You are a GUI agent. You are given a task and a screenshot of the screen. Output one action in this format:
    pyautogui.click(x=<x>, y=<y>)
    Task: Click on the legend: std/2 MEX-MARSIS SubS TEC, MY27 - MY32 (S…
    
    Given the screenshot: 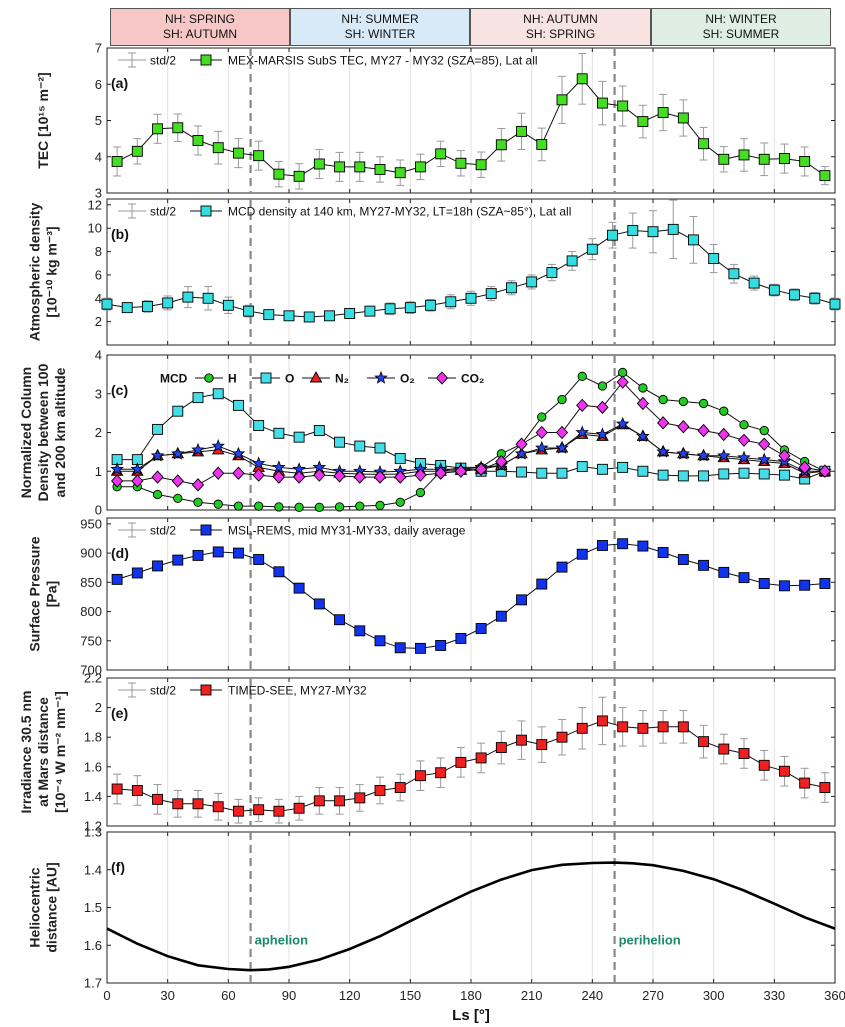 What is the action you would take?
    pyautogui.click(x=328, y=60)
    